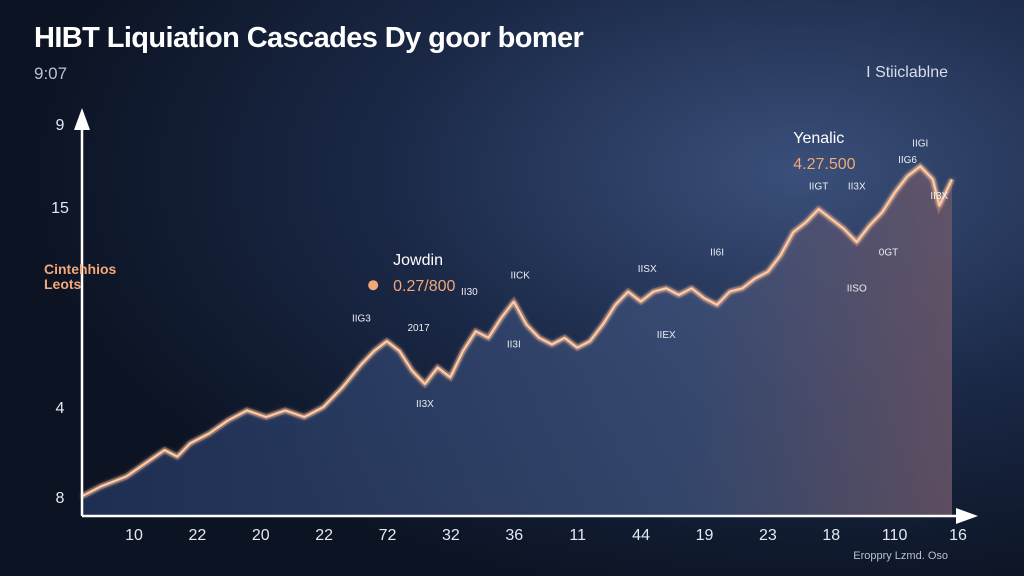 This screenshot has height=576, width=1024. What do you see at coordinates (60, 125) in the screenshot?
I see `y-tick-label: 9` at bounding box center [60, 125].